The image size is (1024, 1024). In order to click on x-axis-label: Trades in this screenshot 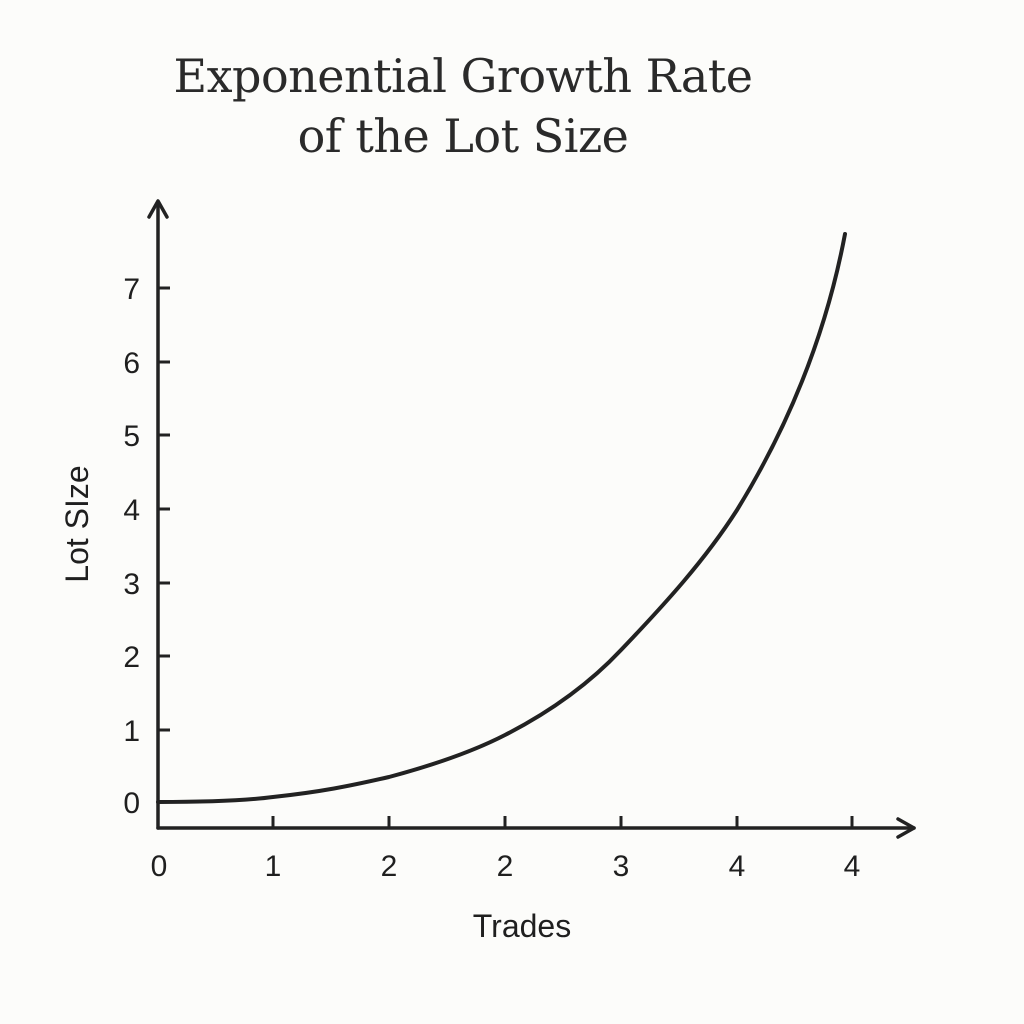, I will do `click(522, 926)`.